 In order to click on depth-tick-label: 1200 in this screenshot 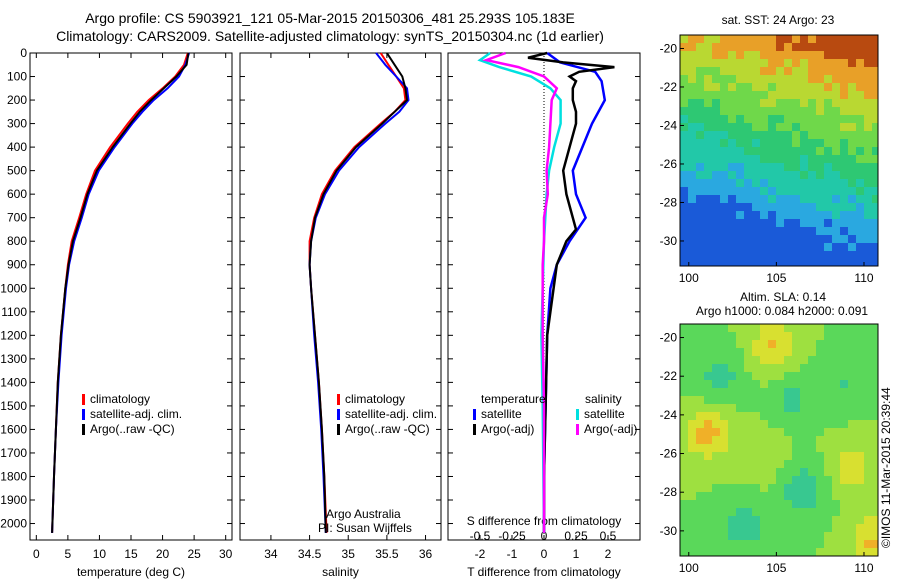, I will do `click(13, 335)`.